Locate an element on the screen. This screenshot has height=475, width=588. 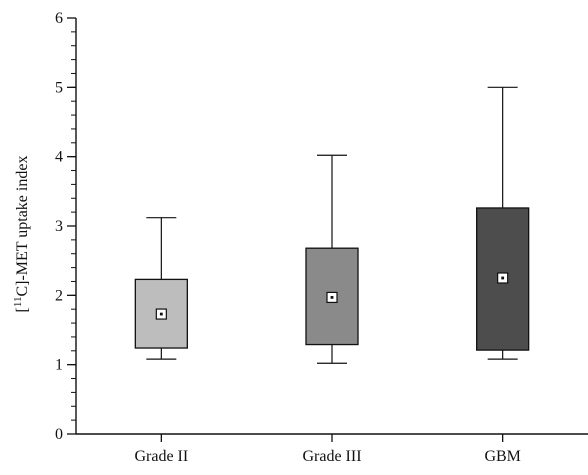
y-tick-label: 6 is located at coordinates (59, 18).